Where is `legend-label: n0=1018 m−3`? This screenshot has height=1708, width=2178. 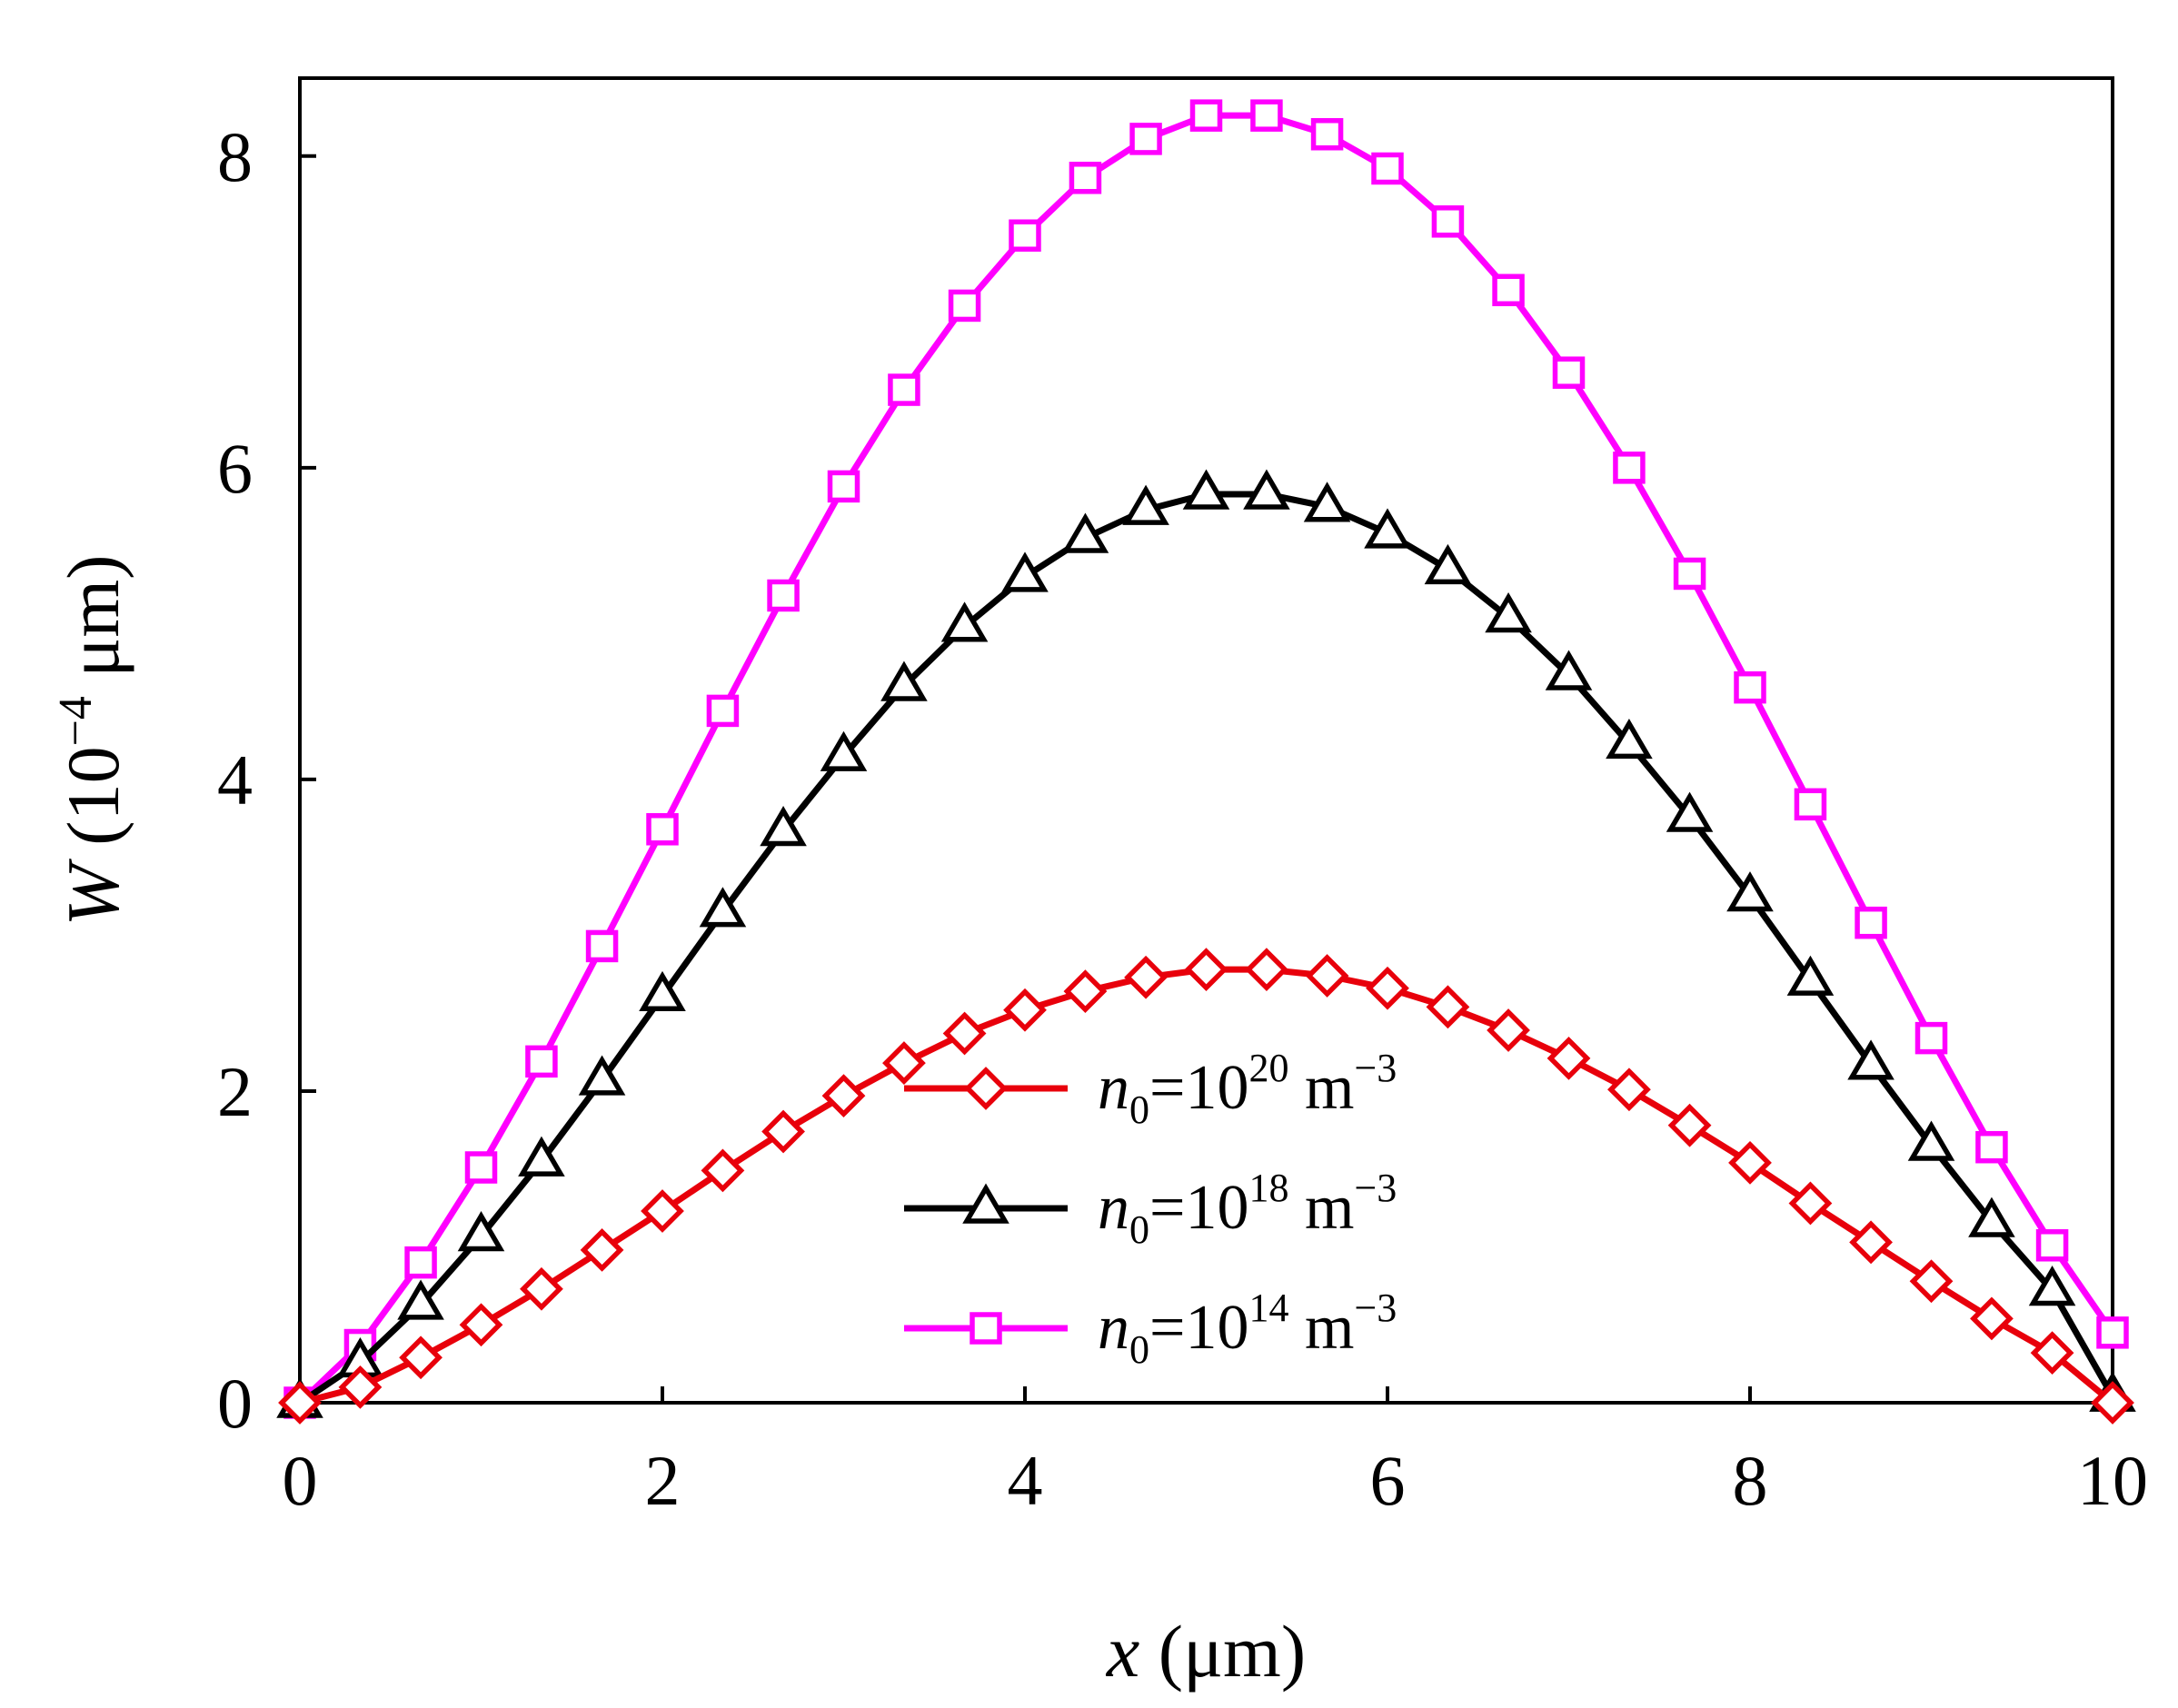 legend-label: n0=1018 m−3 is located at coordinates (1247, 1209).